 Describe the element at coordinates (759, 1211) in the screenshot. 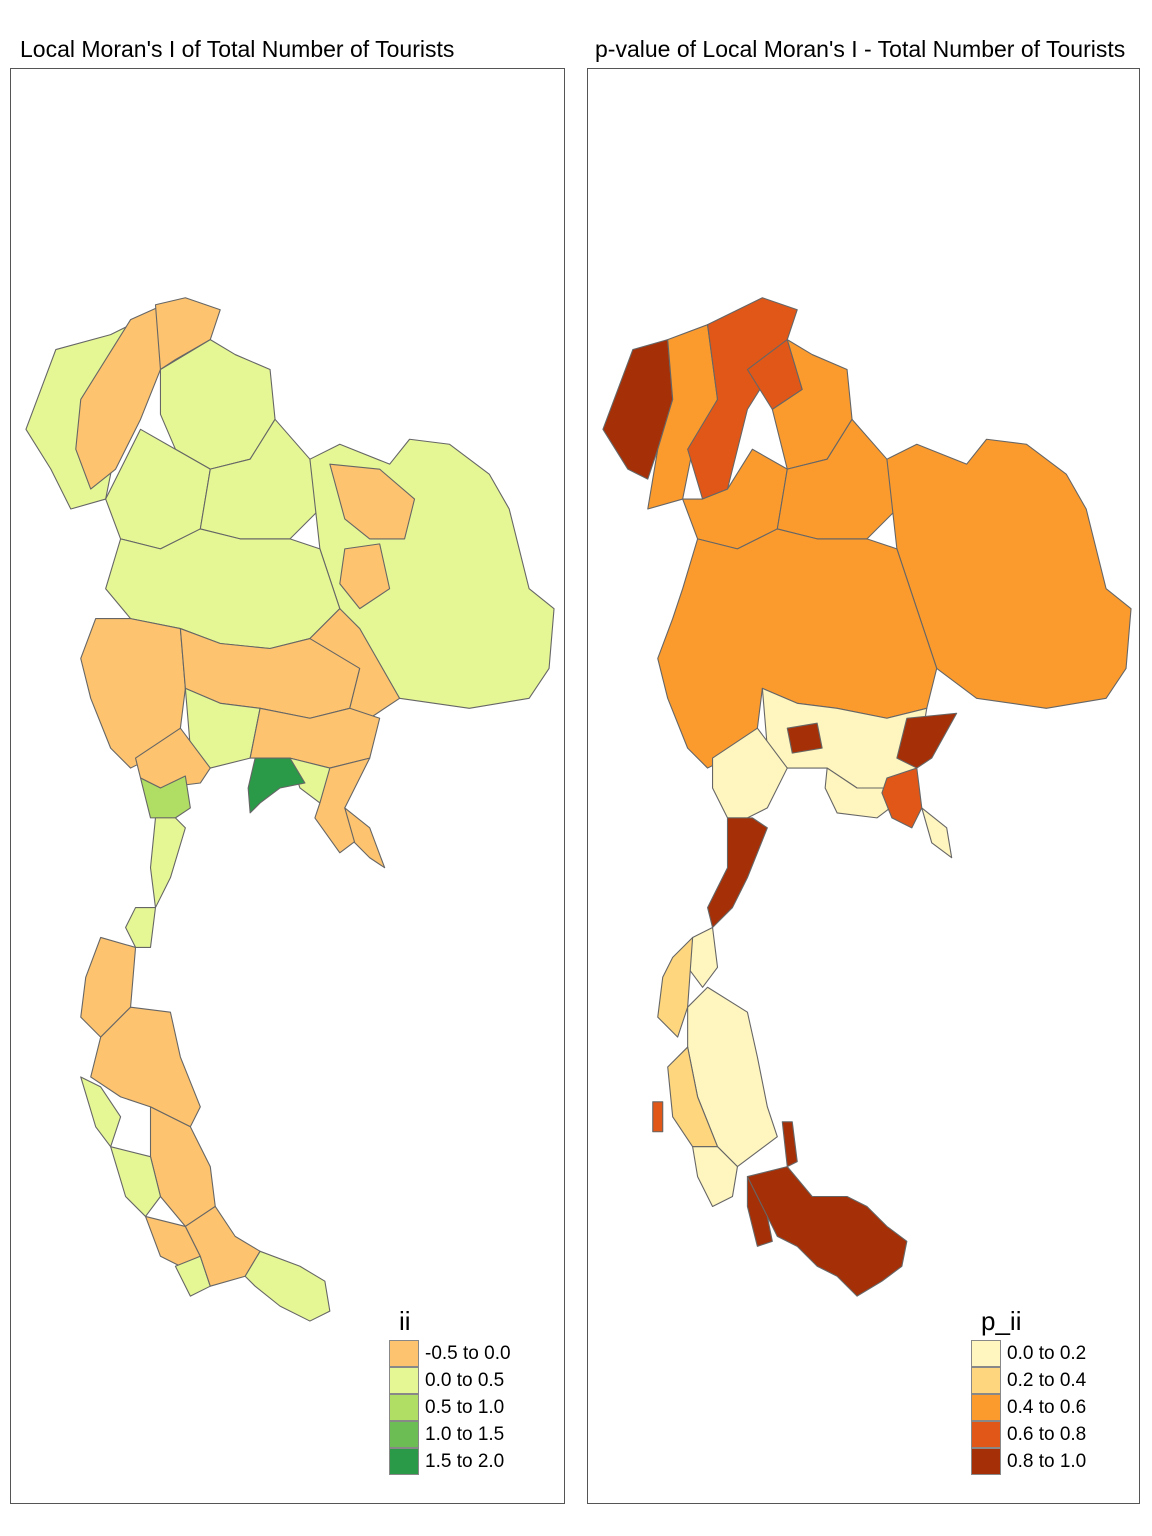

I see `region-south-satun` at that location.